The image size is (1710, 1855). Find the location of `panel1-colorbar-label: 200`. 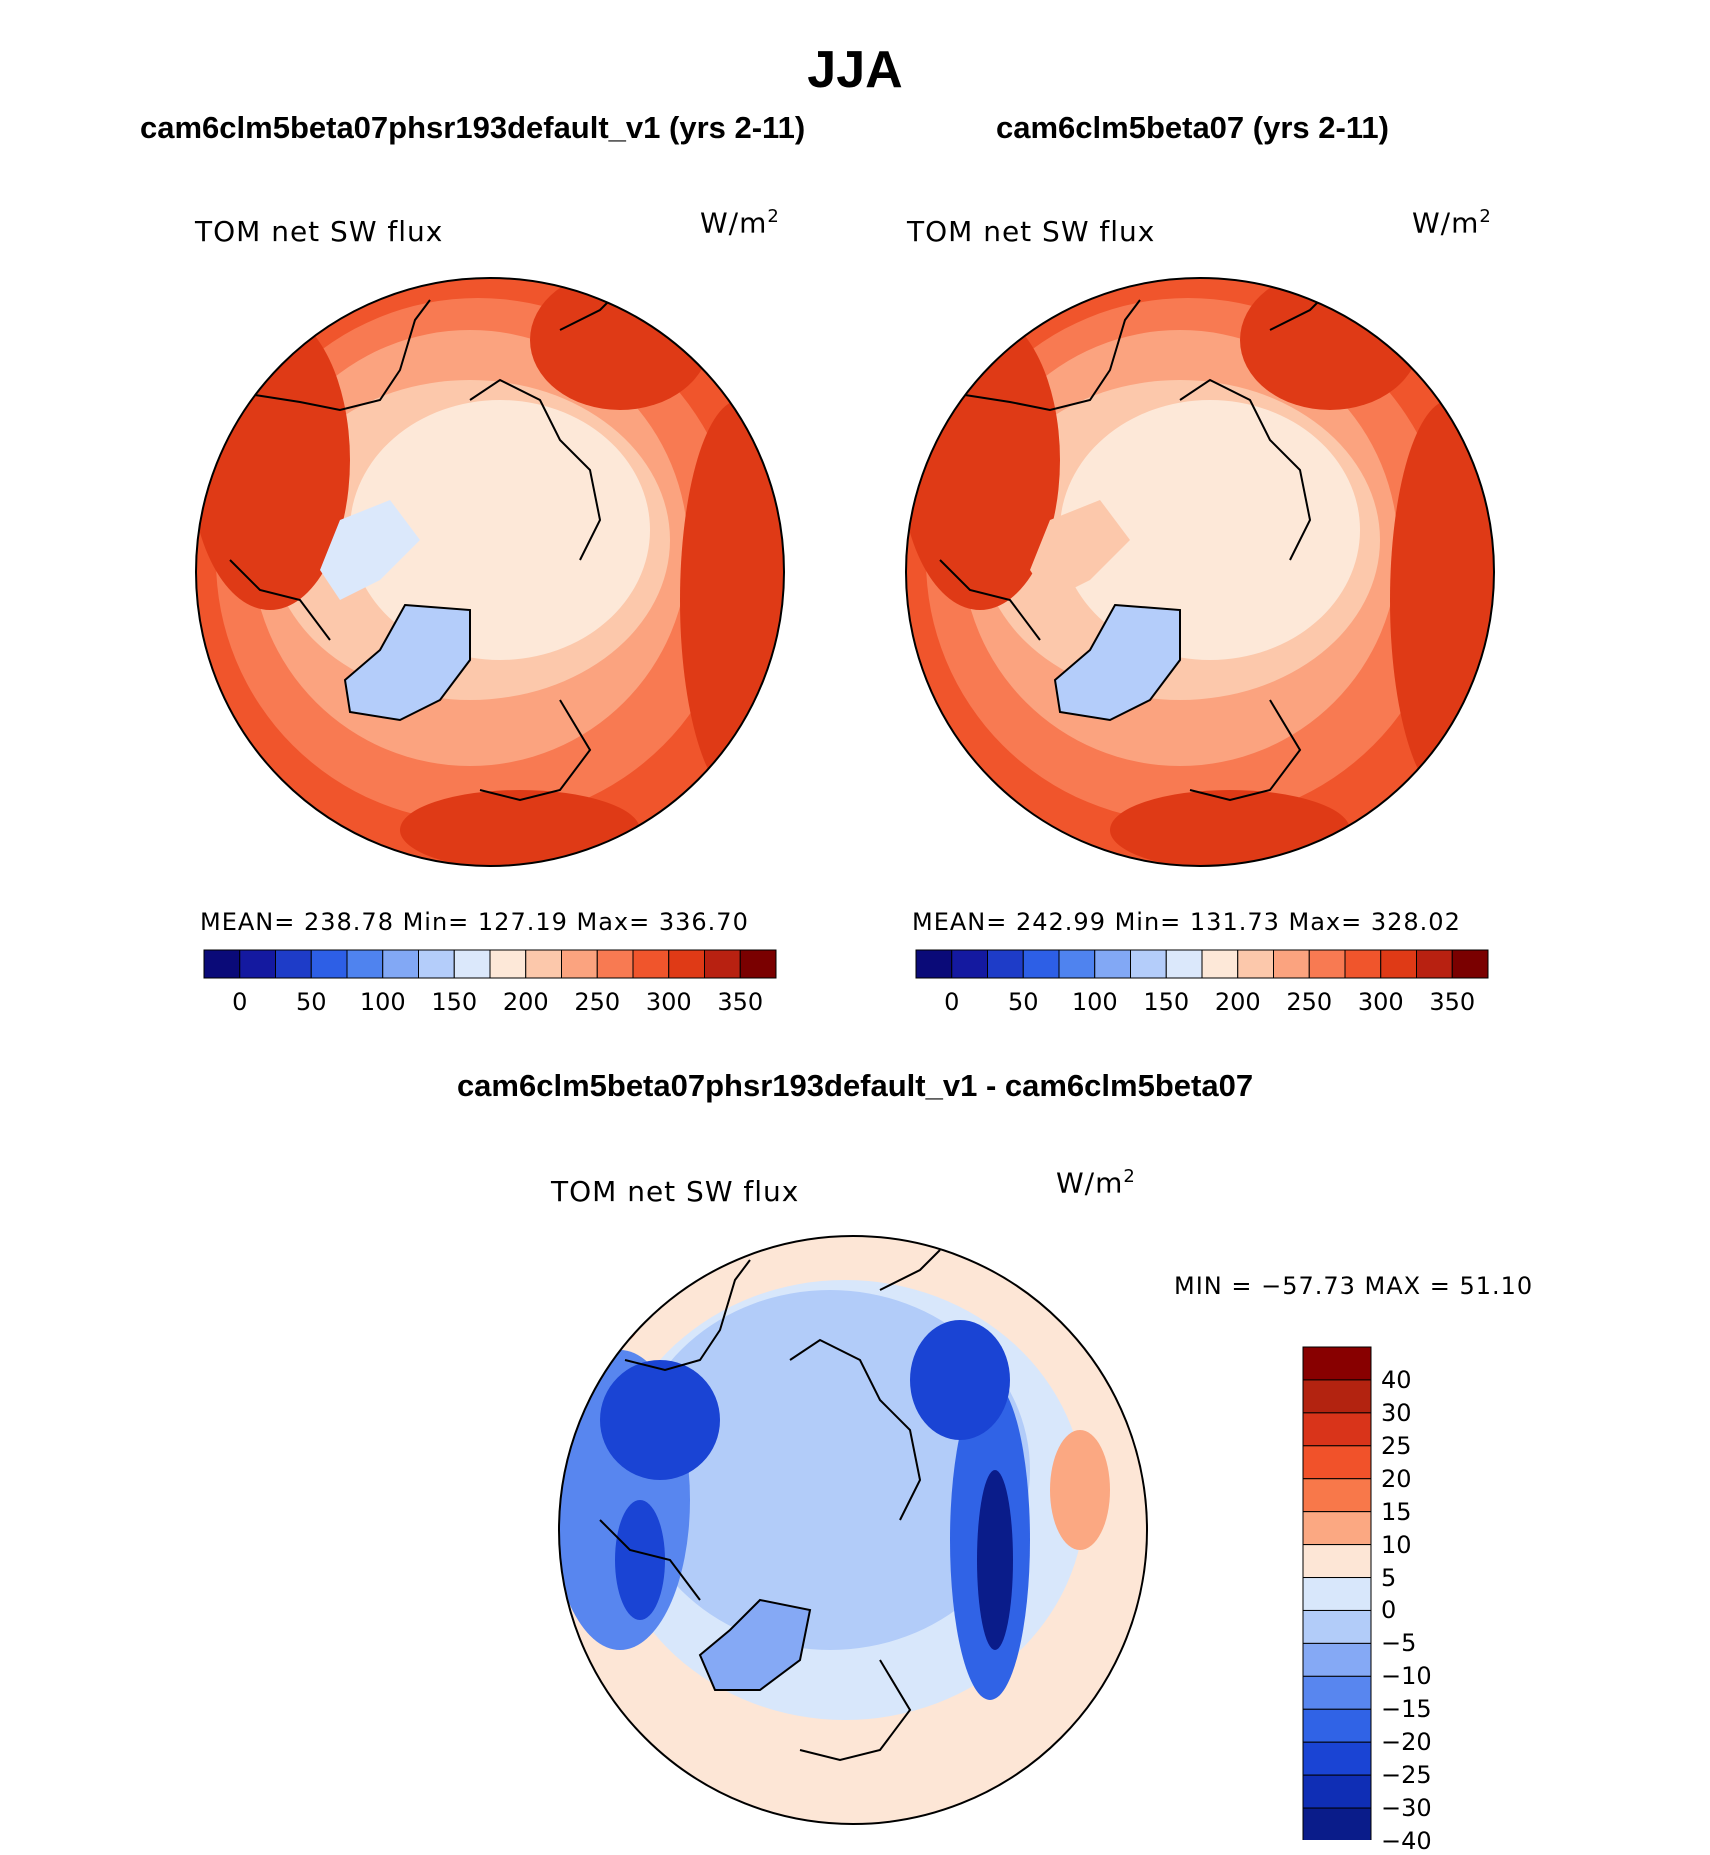

panel1-colorbar-label: 200 is located at coordinates (525, 1002).